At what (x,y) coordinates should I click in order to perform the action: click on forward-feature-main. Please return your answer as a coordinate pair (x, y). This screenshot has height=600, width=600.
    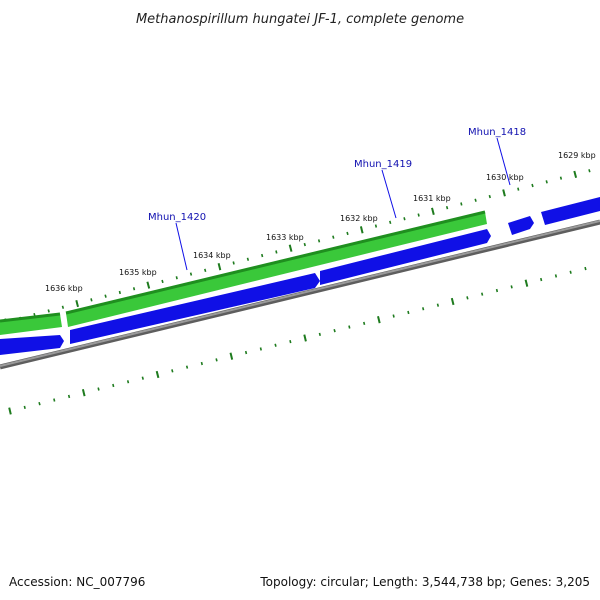
    Looking at the image, I should click on (276, 269).